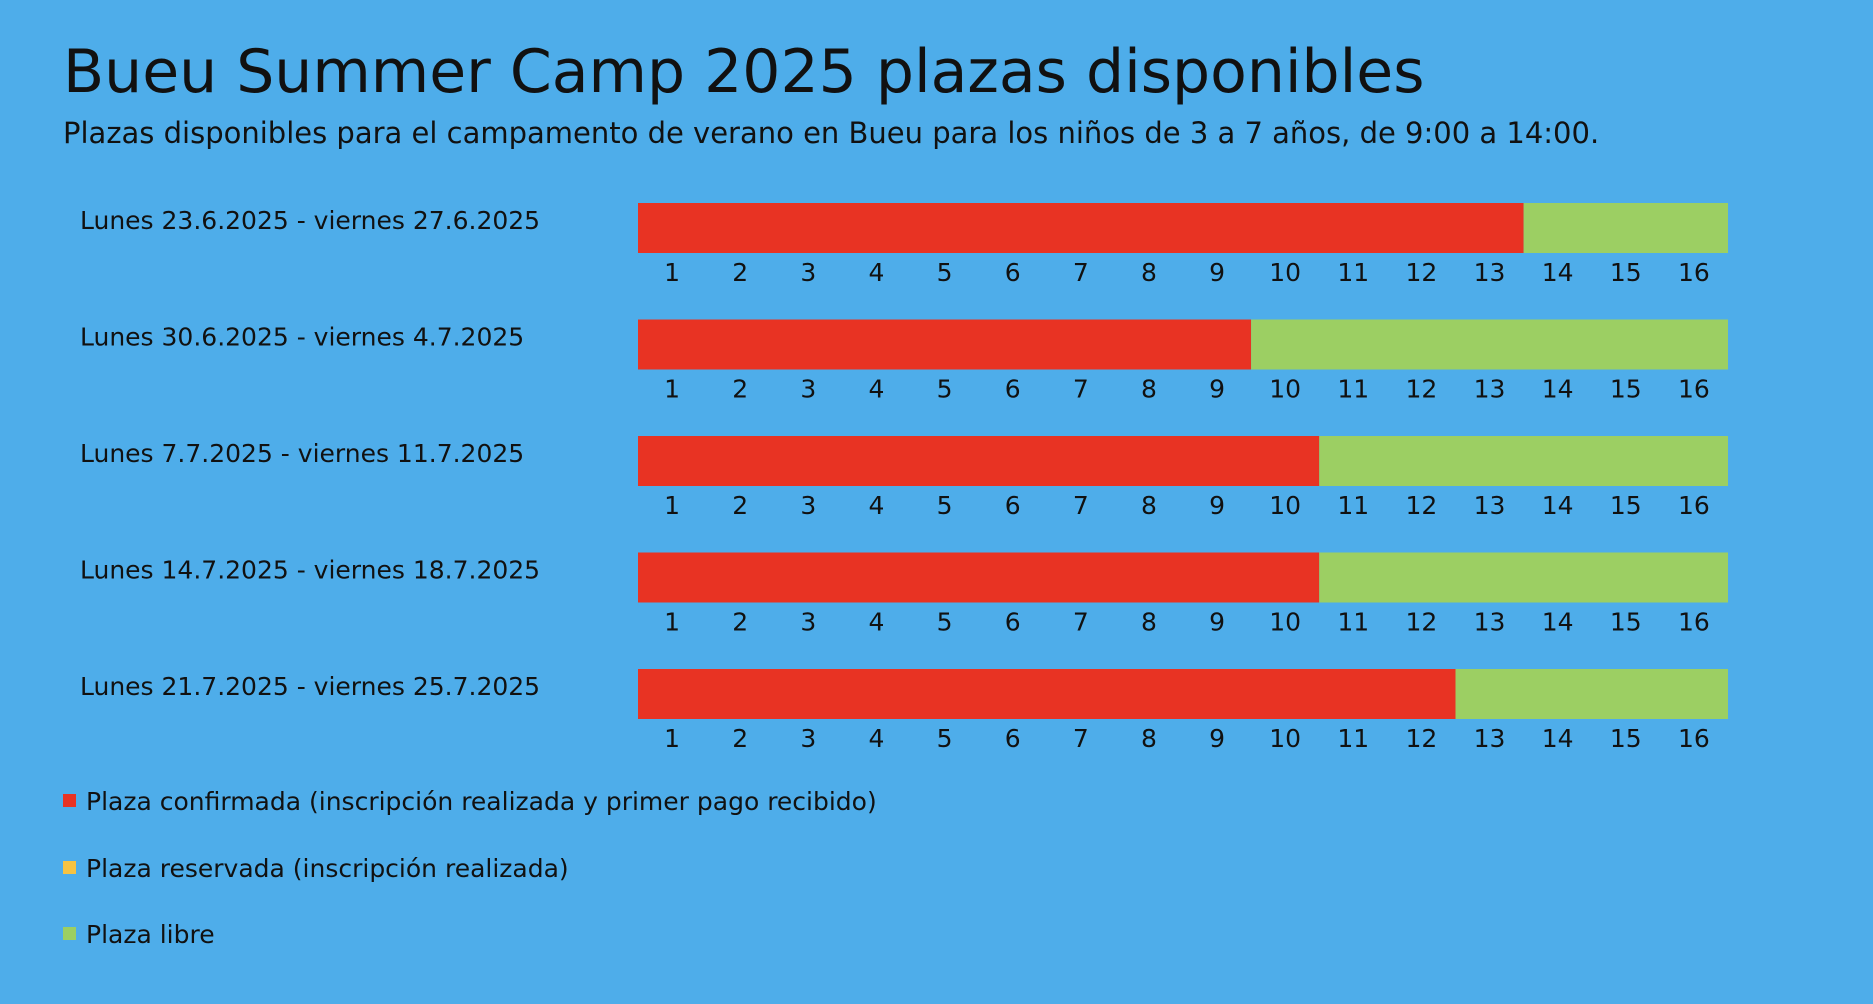  I want to click on legend-item-reserved: Plaza reservada (inscripción realizada), so click(316, 869).